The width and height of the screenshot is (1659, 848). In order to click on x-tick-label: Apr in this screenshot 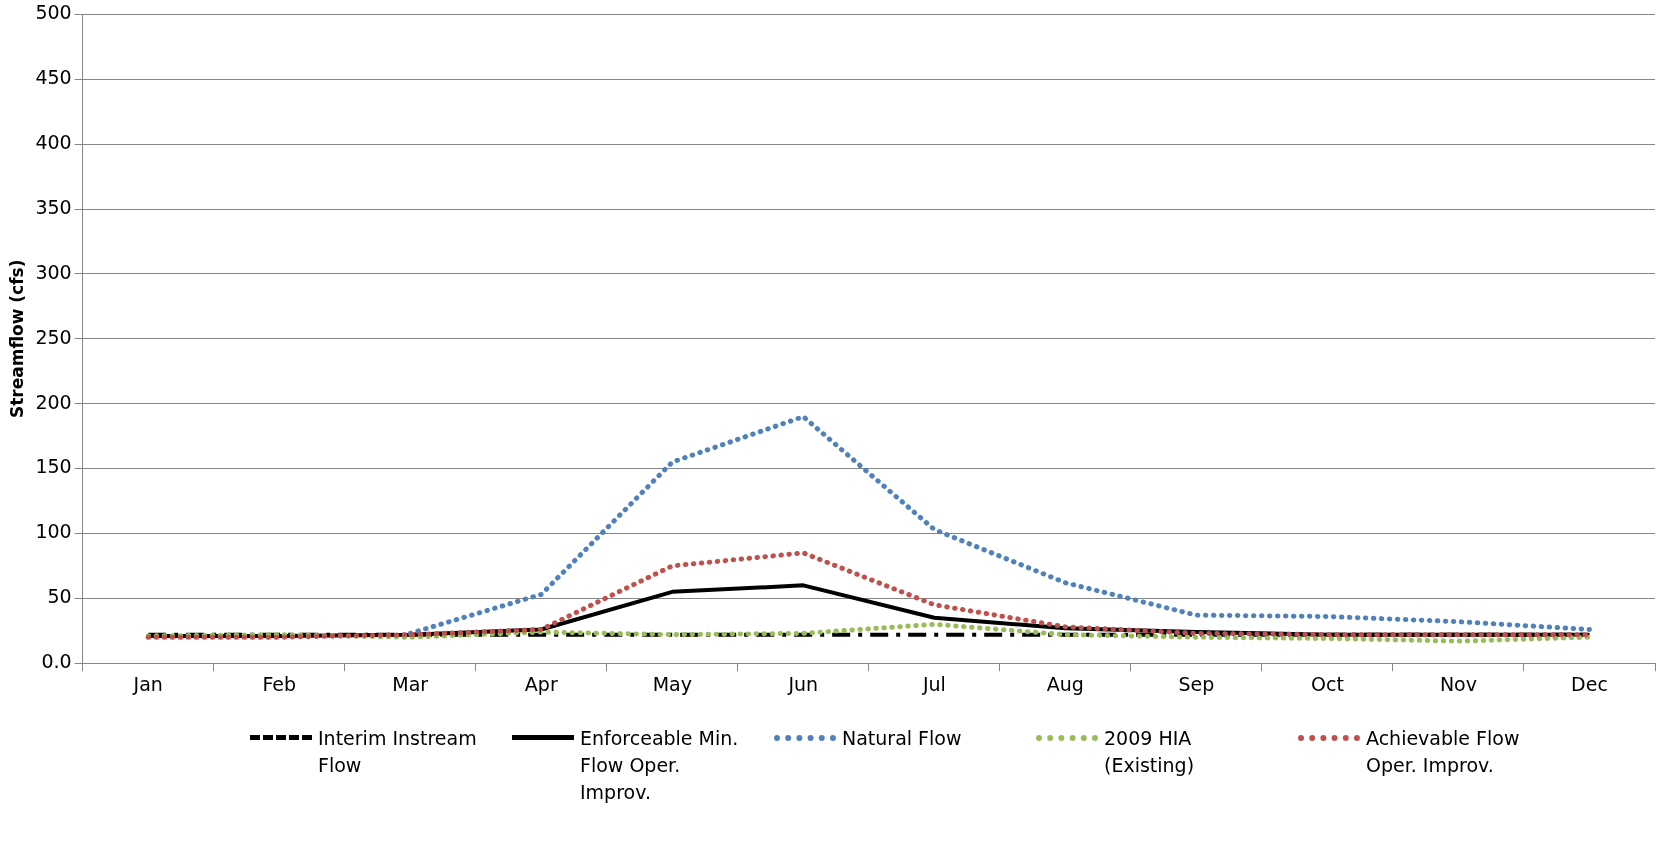, I will do `click(541, 683)`.